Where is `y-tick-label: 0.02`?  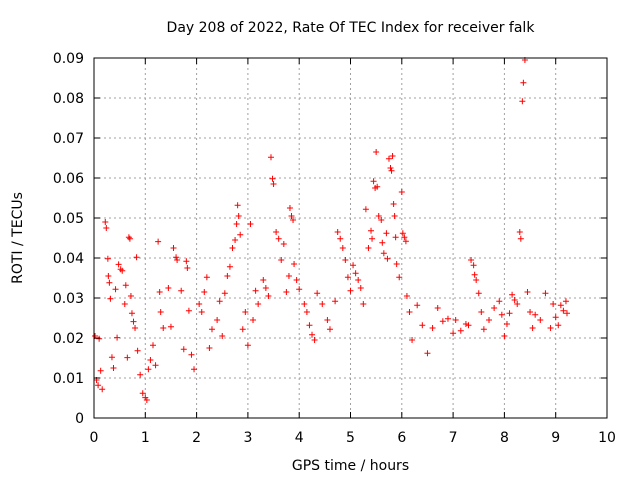
y-tick-label: 0.02 is located at coordinates (68, 339).